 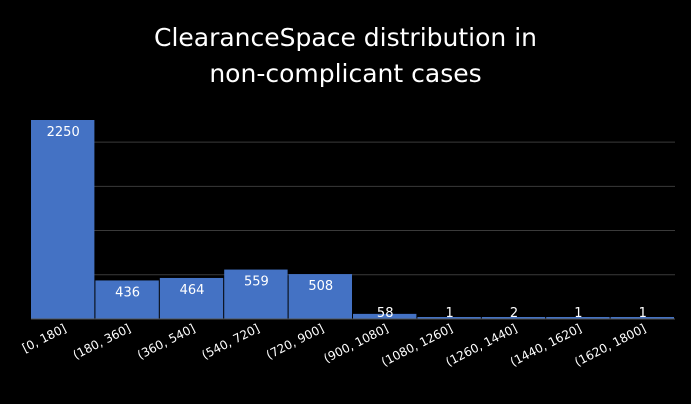 What do you see at coordinates (320, 286) in the screenshot?
I see `data-label: 508` at bounding box center [320, 286].